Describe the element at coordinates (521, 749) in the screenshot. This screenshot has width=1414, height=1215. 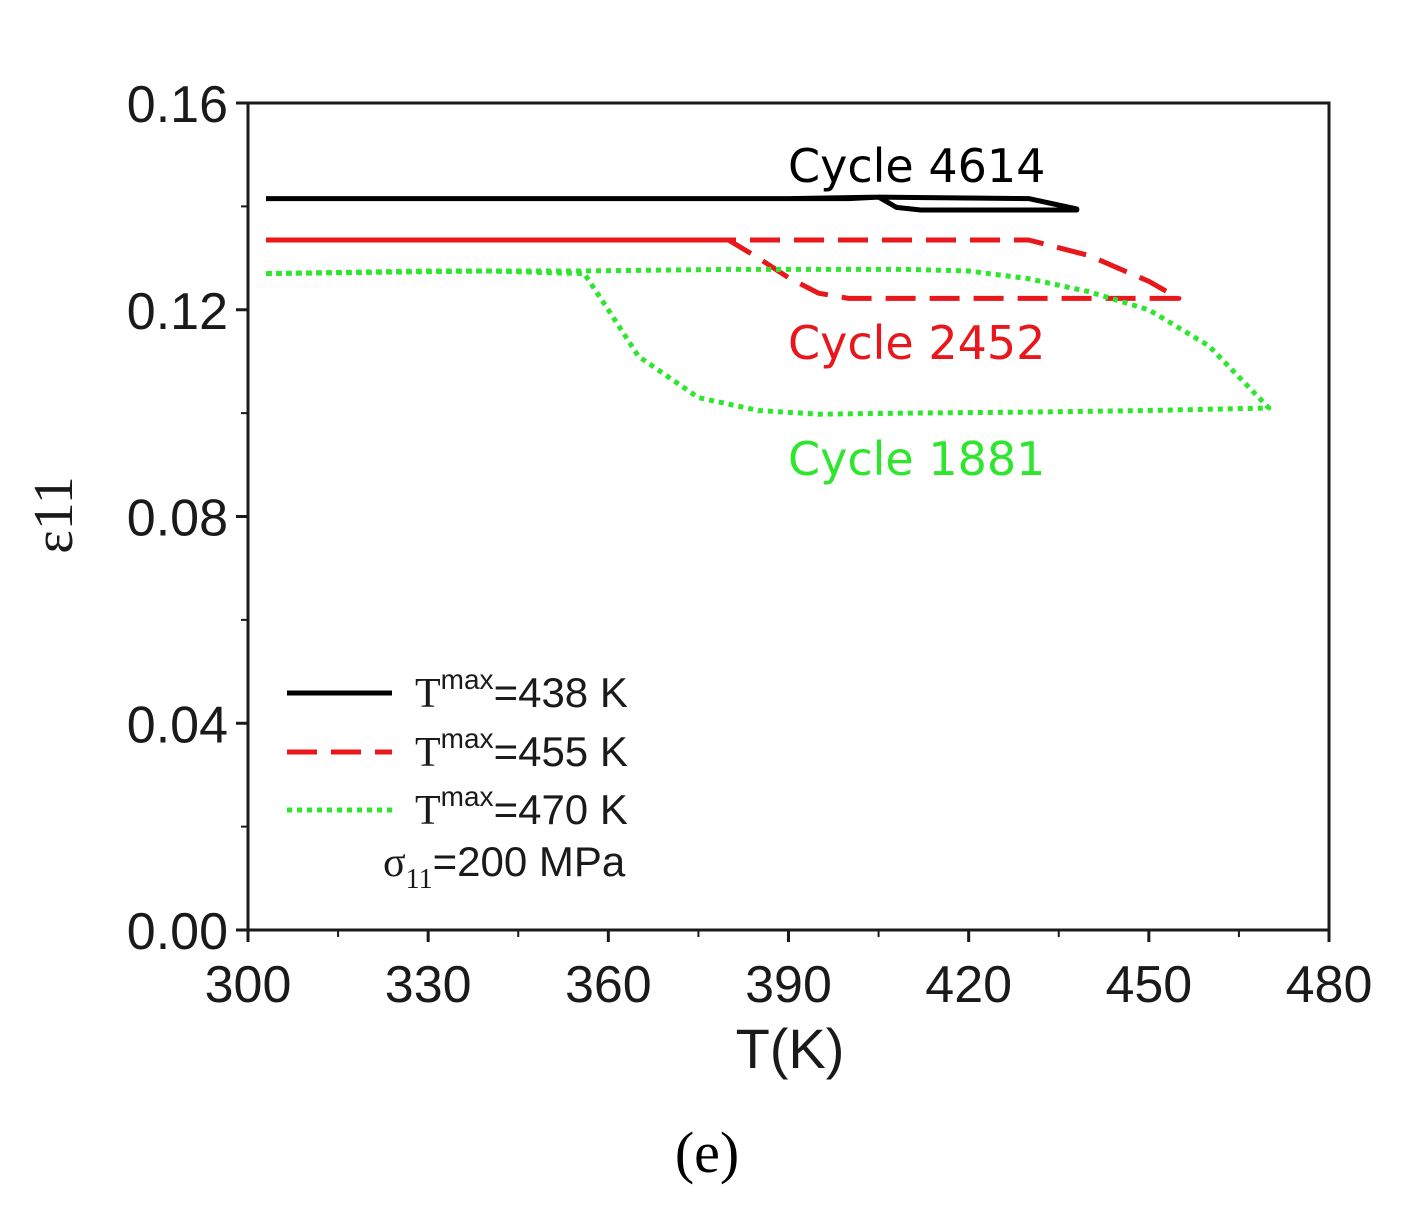
I see `legend-label-455: Tmax=455 K` at that location.